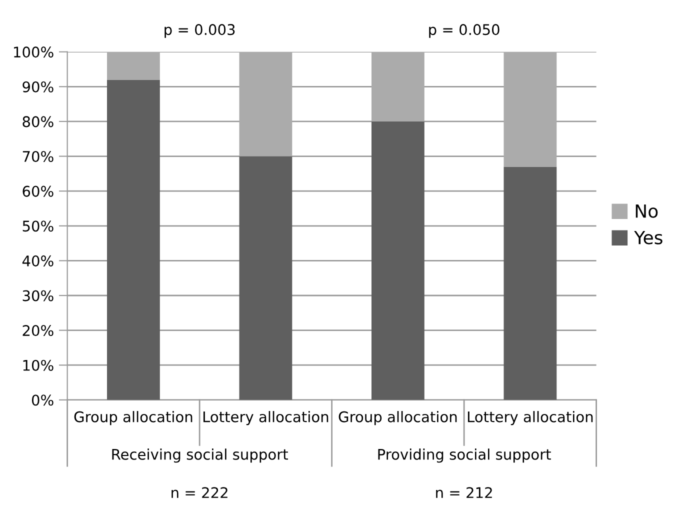 This screenshot has height=529, width=687. What do you see at coordinates (464, 455) in the screenshot?
I see `text: Providing social support` at bounding box center [464, 455].